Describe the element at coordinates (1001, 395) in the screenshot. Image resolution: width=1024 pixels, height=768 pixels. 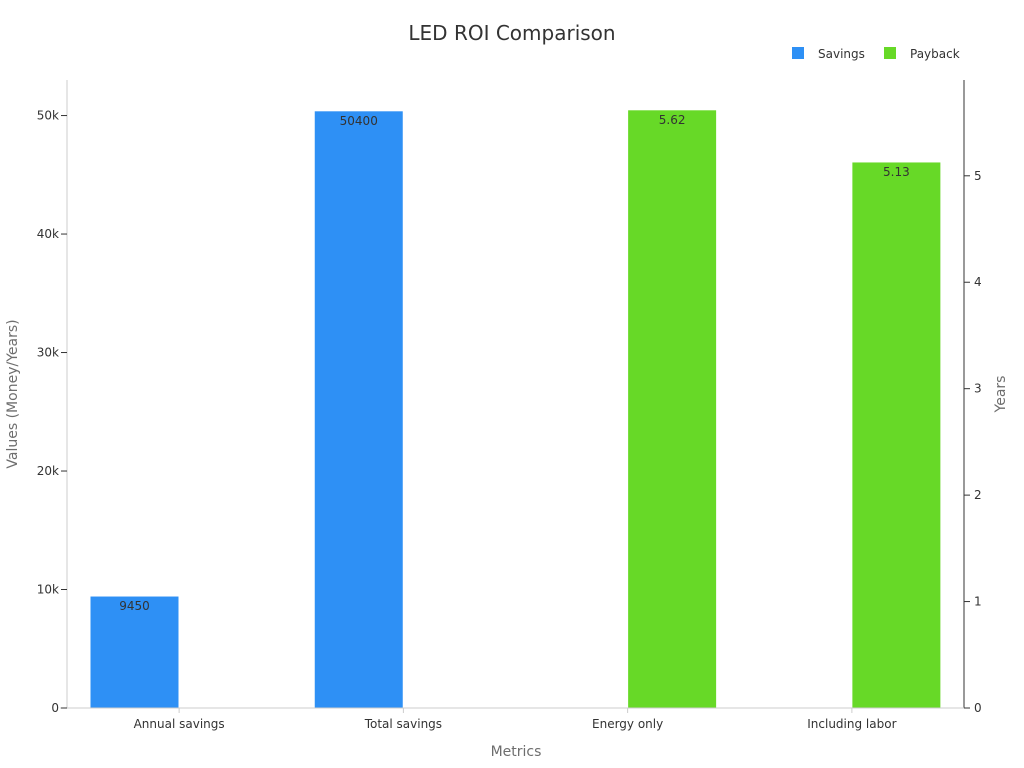
I see `y2-axis-label: Years` at that location.